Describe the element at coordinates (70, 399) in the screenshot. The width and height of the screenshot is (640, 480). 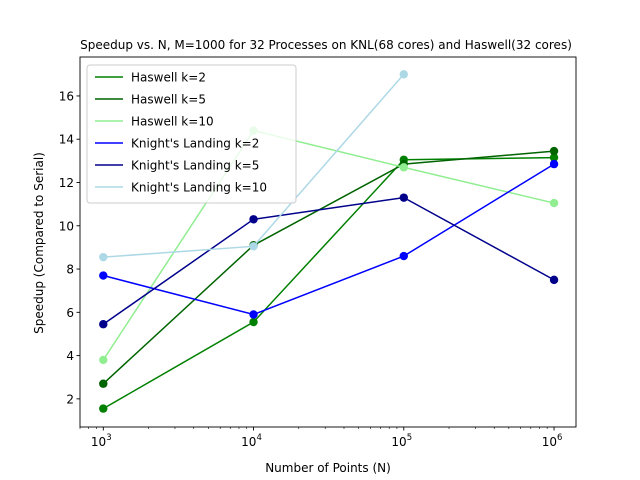
I see `y-tick-label: 2` at that location.